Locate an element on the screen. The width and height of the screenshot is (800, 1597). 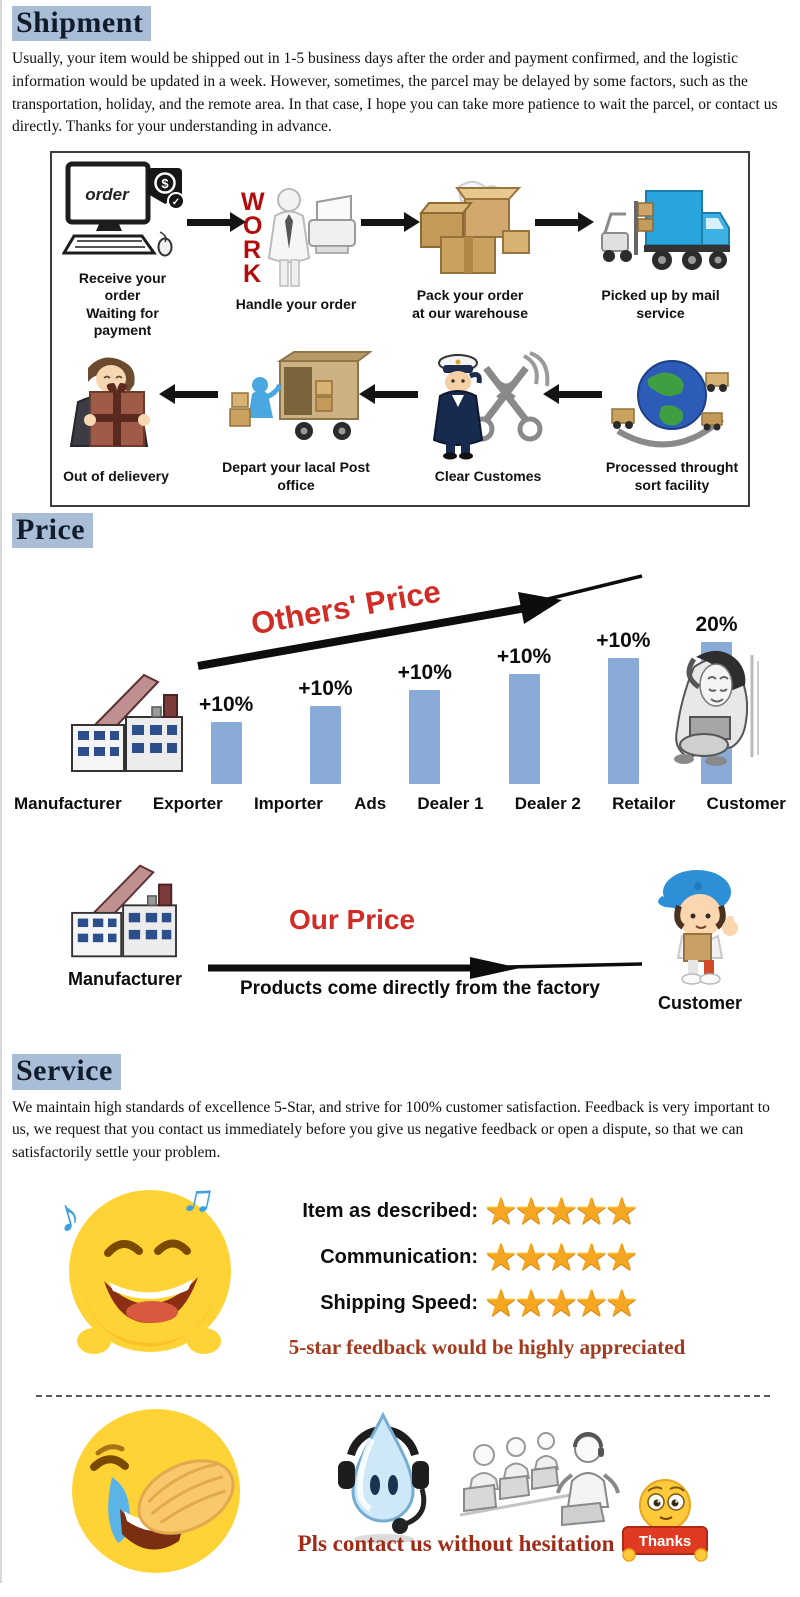
forklift-truck-icon is located at coordinates (661, 223).